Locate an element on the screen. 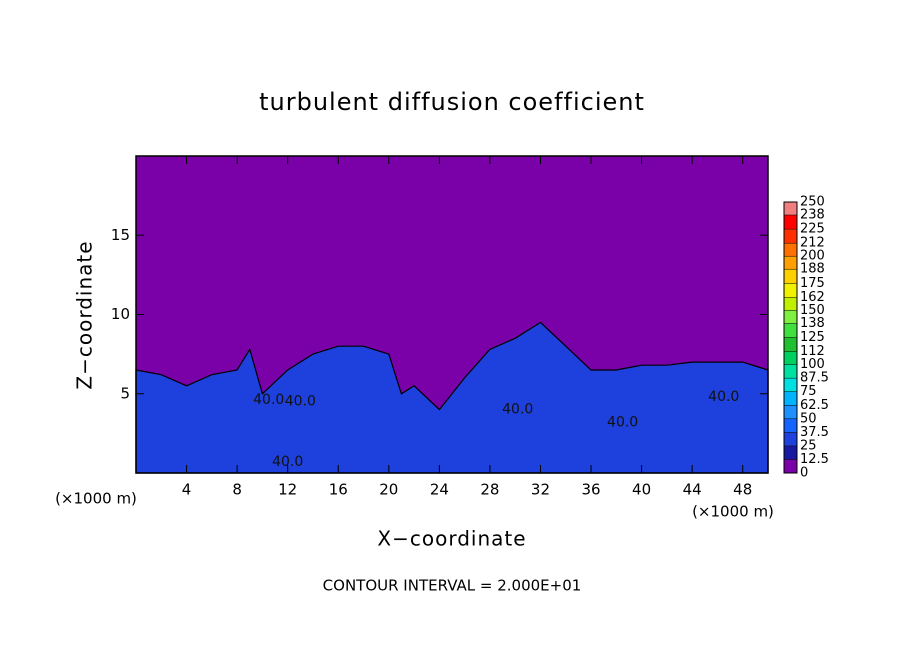  x-tick-label: 4 is located at coordinates (187, 490).